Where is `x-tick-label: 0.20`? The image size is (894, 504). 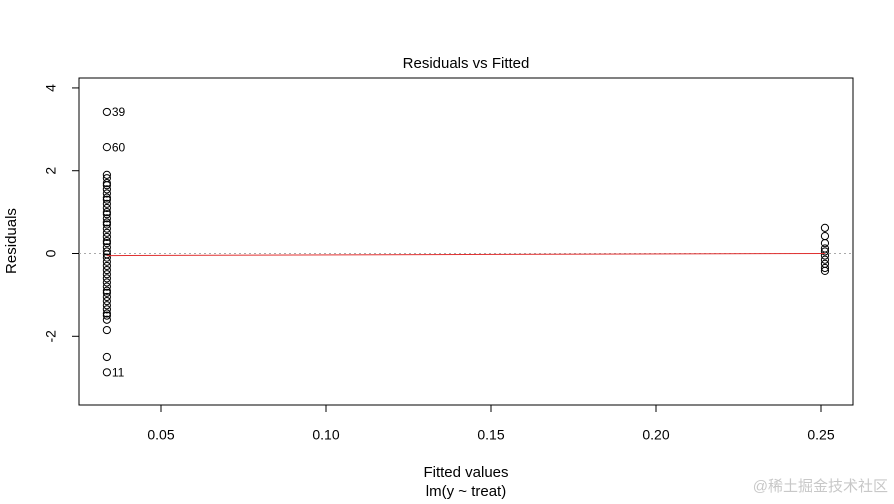 x-tick-label: 0.20 is located at coordinates (655, 435).